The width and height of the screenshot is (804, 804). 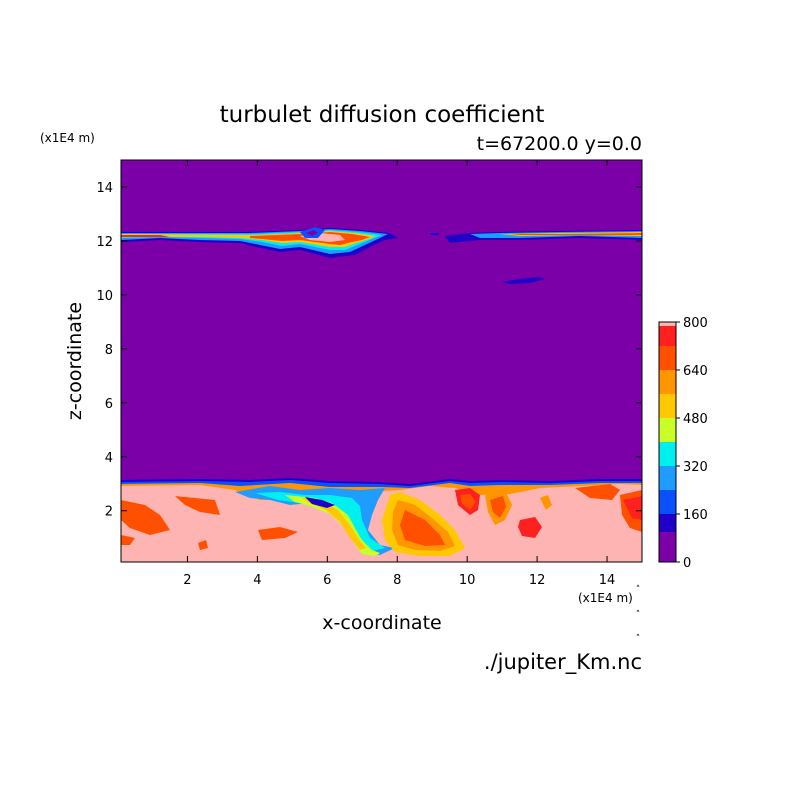 I want to click on chart-title: turbulet diffusion coefficient, so click(x=382, y=115).